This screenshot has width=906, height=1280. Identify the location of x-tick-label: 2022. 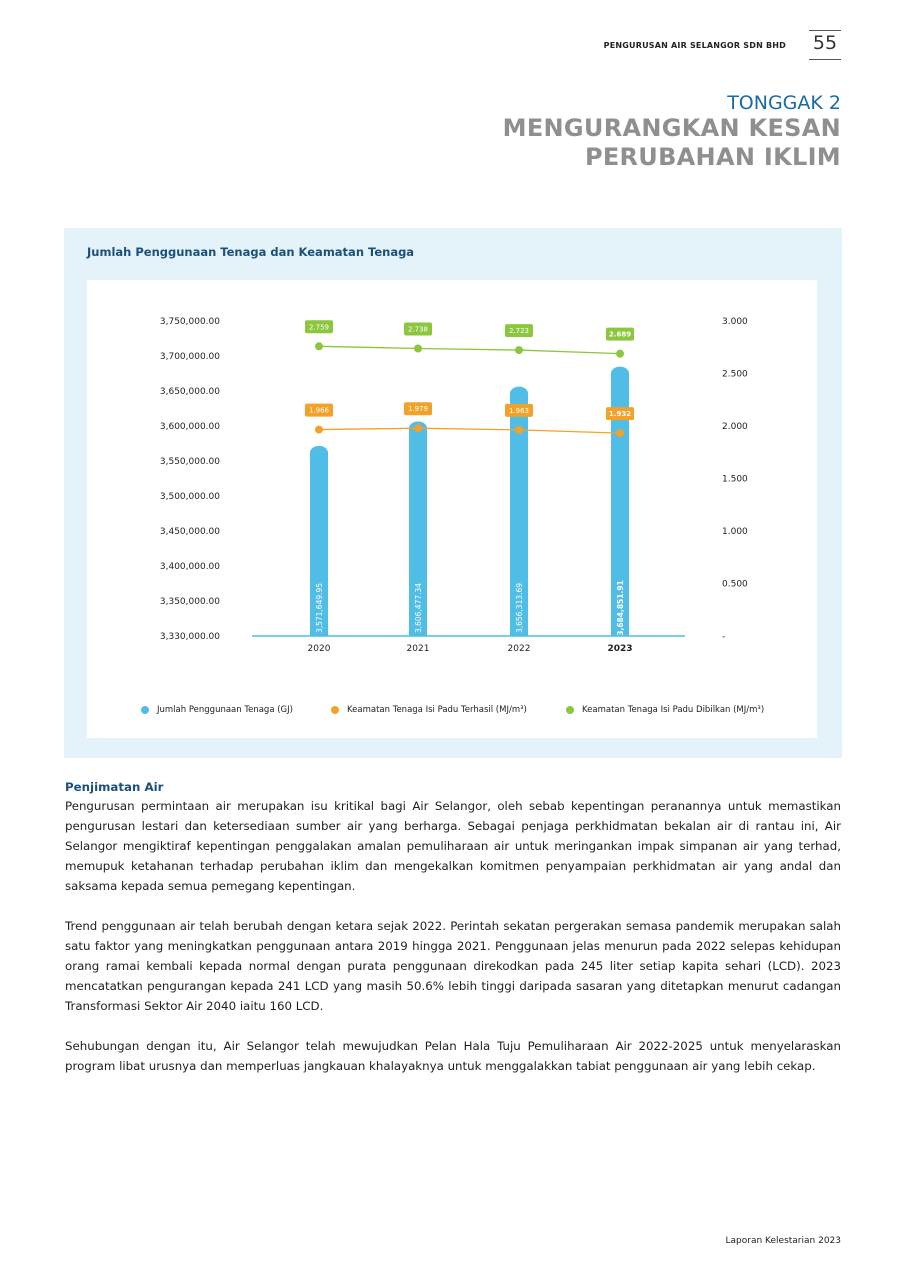
(519, 649).